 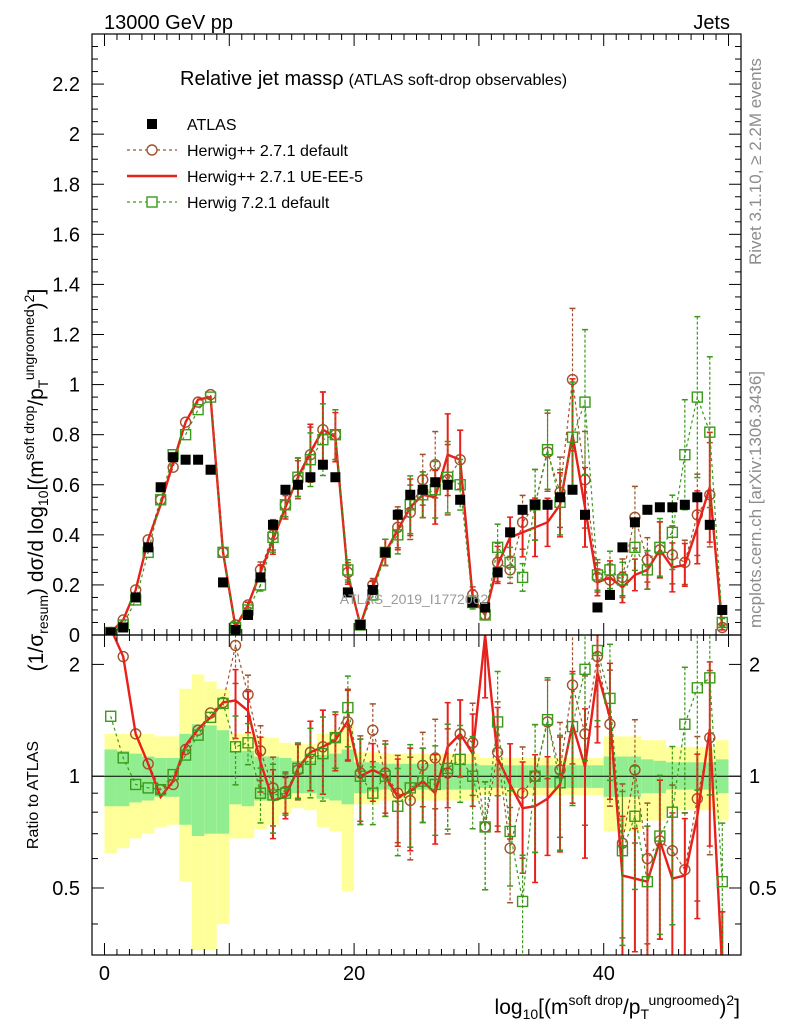 What do you see at coordinates (66, 285) in the screenshot?
I see `y-tick-label: 1.4` at bounding box center [66, 285].